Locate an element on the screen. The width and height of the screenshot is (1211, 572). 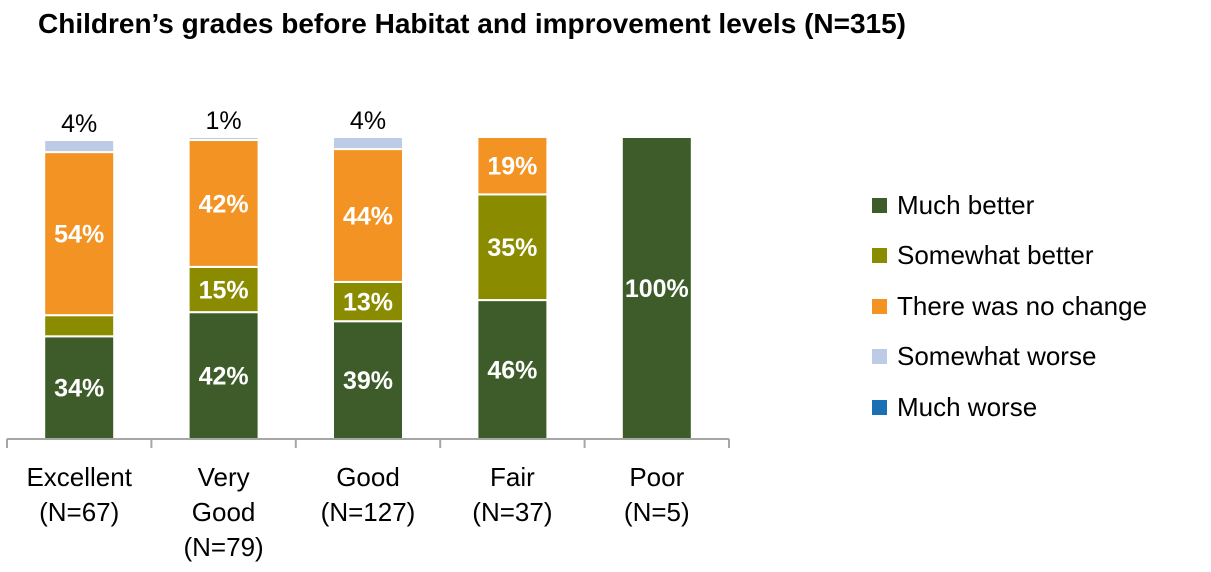
category-label: Fair is located at coordinates (512, 477).